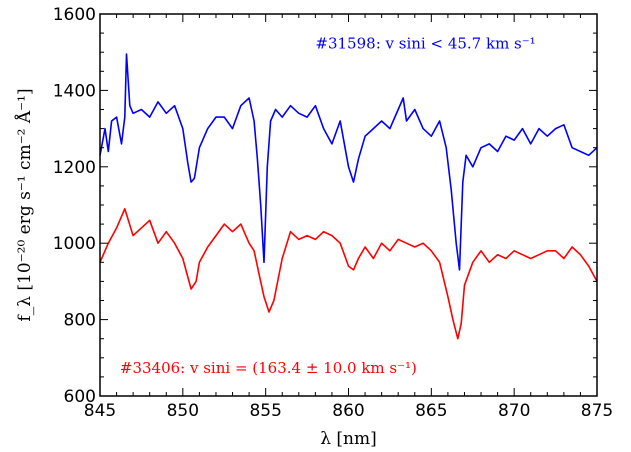 This screenshot has height=452, width=631. I want to click on y-tick-label: 1200, so click(74, 168).